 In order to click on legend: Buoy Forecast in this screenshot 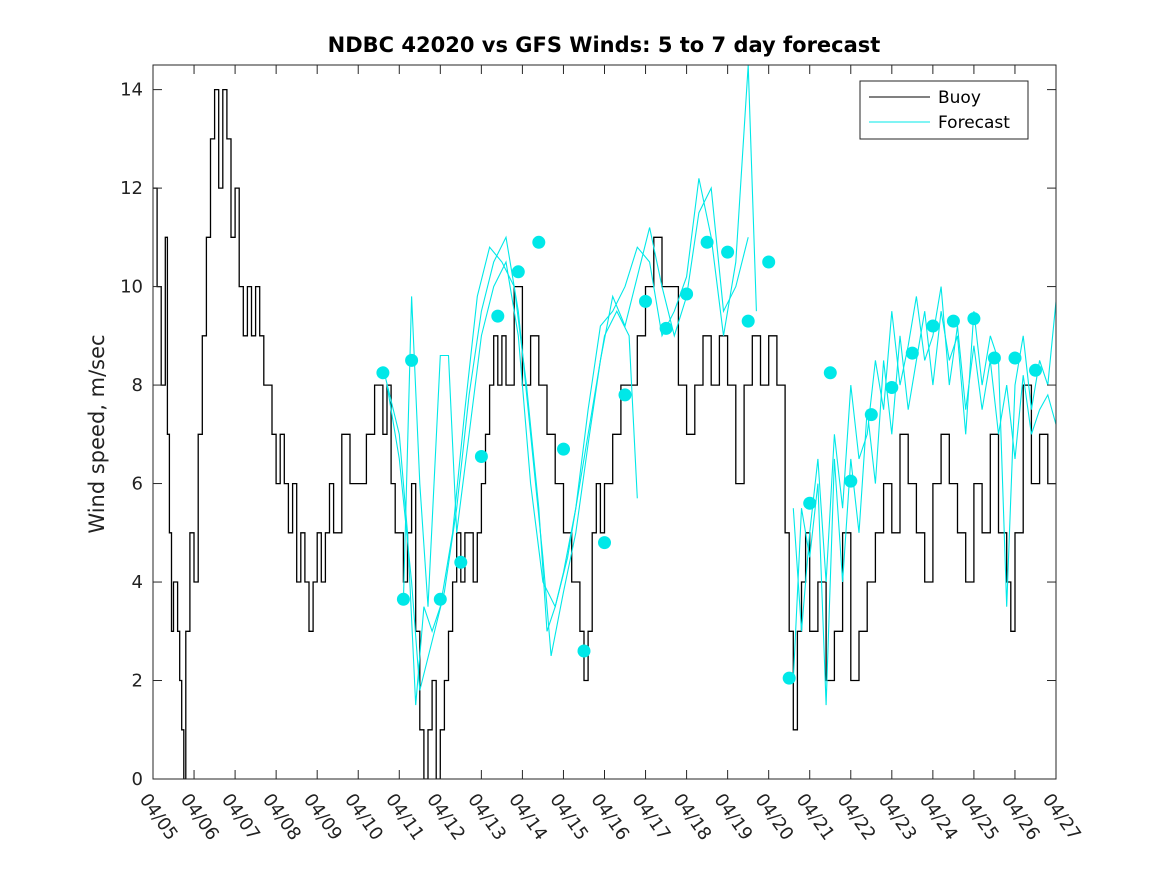, I will do `click(944, 110)`.